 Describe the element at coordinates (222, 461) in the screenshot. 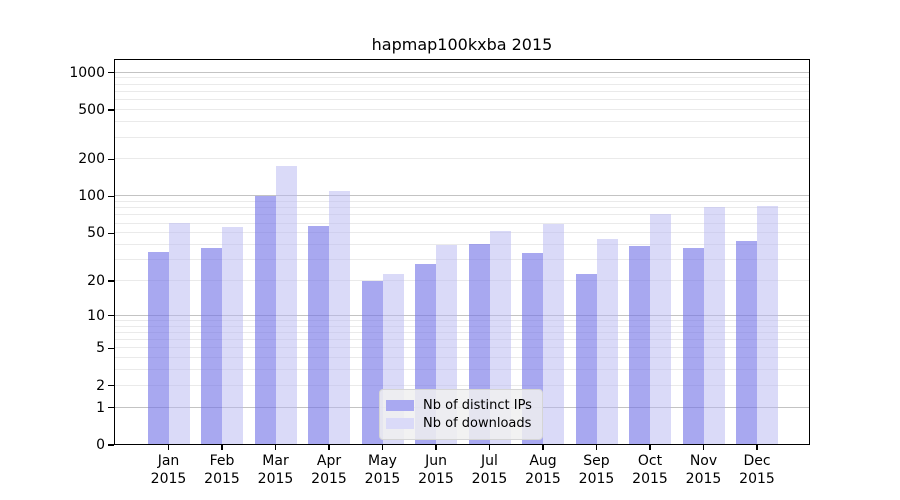

I see `month-label: Feb` at that location.